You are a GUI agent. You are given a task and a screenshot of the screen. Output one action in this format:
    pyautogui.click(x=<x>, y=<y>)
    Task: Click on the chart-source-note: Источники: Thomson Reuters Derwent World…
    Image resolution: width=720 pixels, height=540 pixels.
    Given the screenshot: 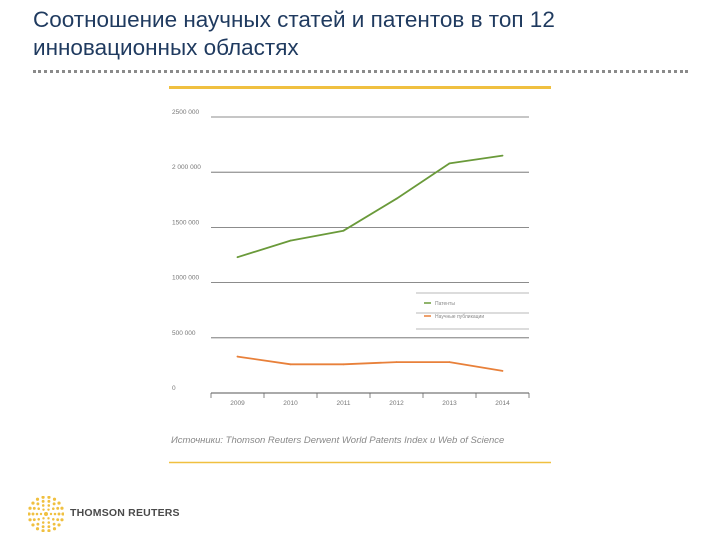 What is the action you would take?
    pyautogui.click(x=337, y=440)
    